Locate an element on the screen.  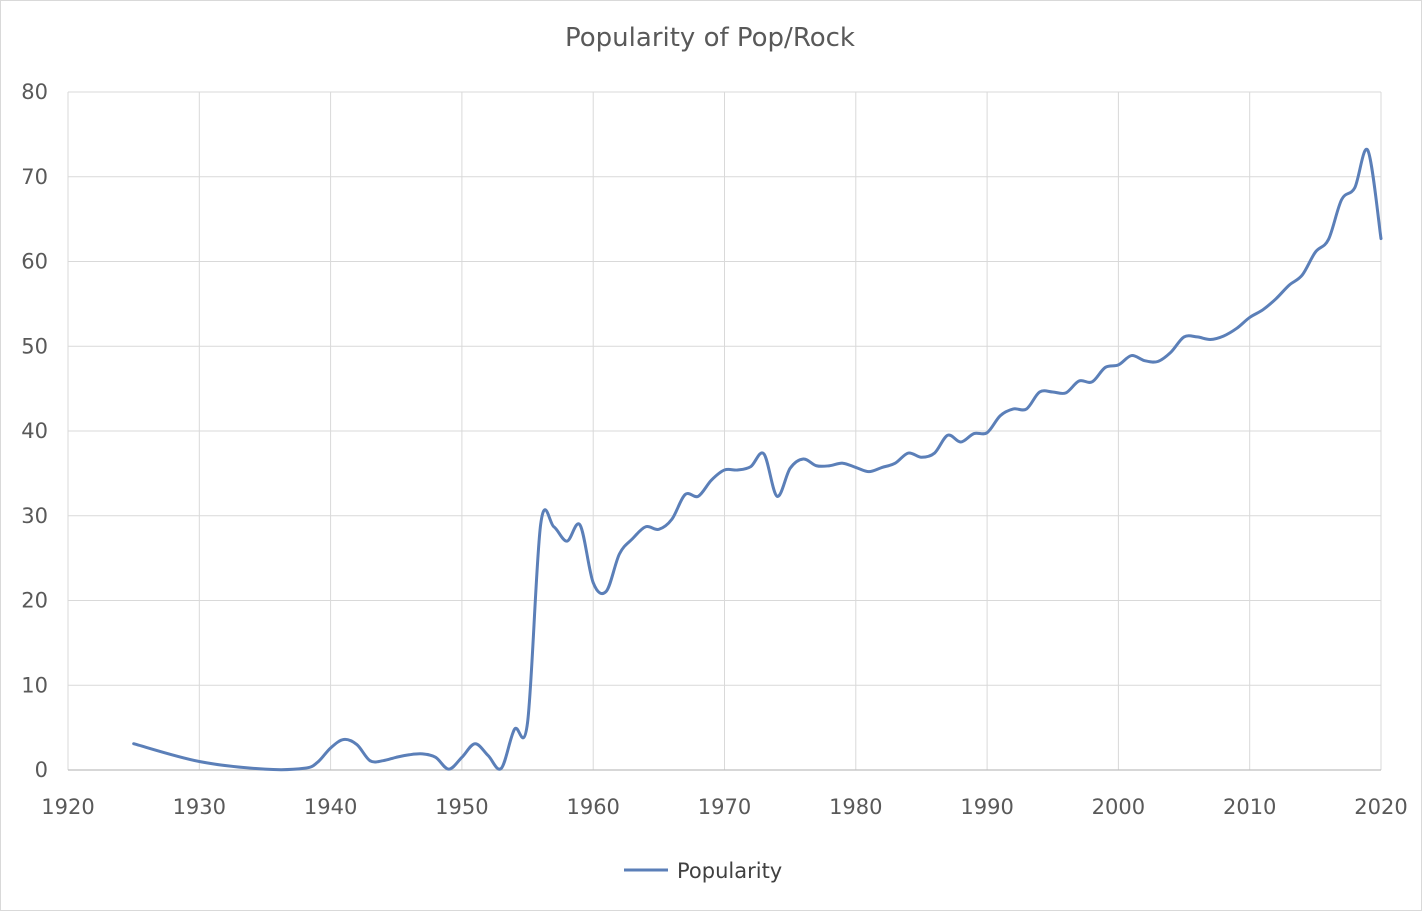
y-tick-label: 10 is located at coordinates (34, 685).